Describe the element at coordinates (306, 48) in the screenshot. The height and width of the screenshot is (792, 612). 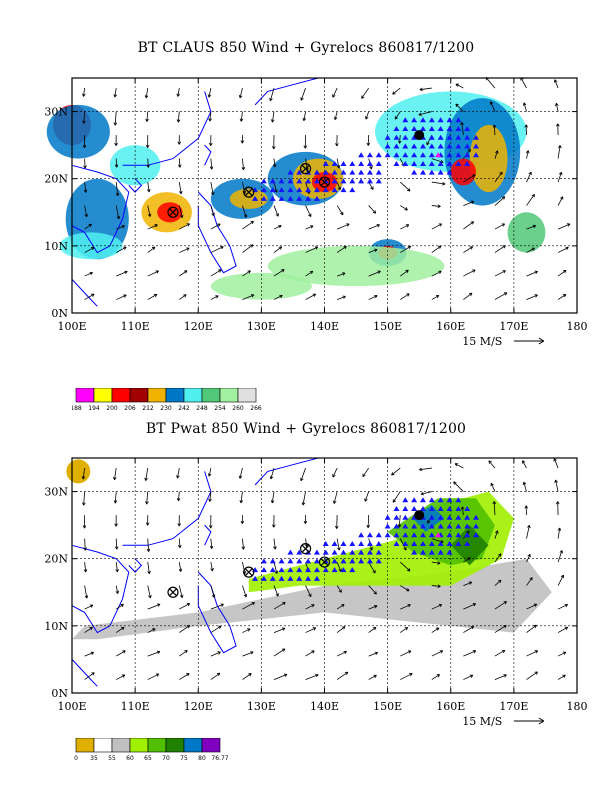
I see `panel-1-title: BT CLAUS 850 Wind + Gyrelocs 860817/1200` at that location.